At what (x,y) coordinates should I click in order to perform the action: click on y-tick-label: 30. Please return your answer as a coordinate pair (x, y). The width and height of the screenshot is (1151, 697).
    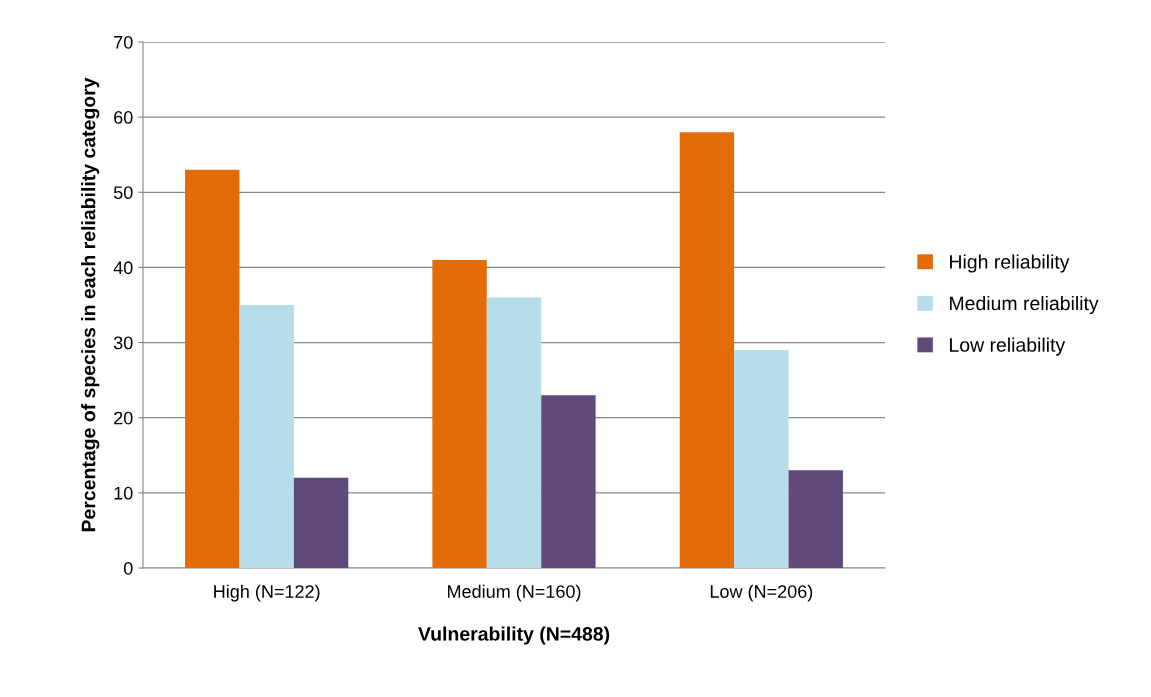
    Looking at the image, I should click on (123, 343).